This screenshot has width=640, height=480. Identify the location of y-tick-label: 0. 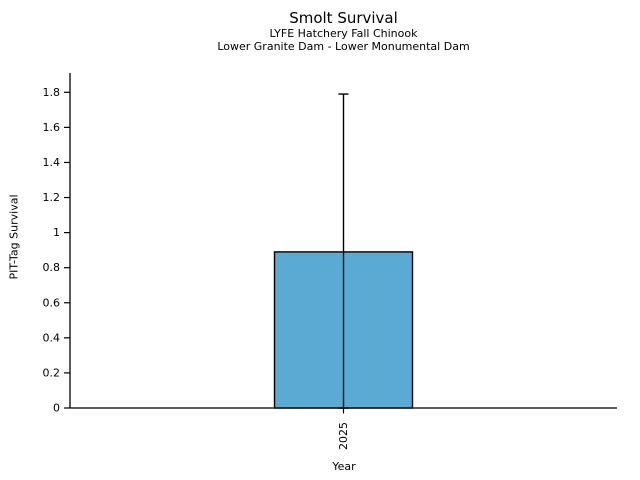
(56, 408).